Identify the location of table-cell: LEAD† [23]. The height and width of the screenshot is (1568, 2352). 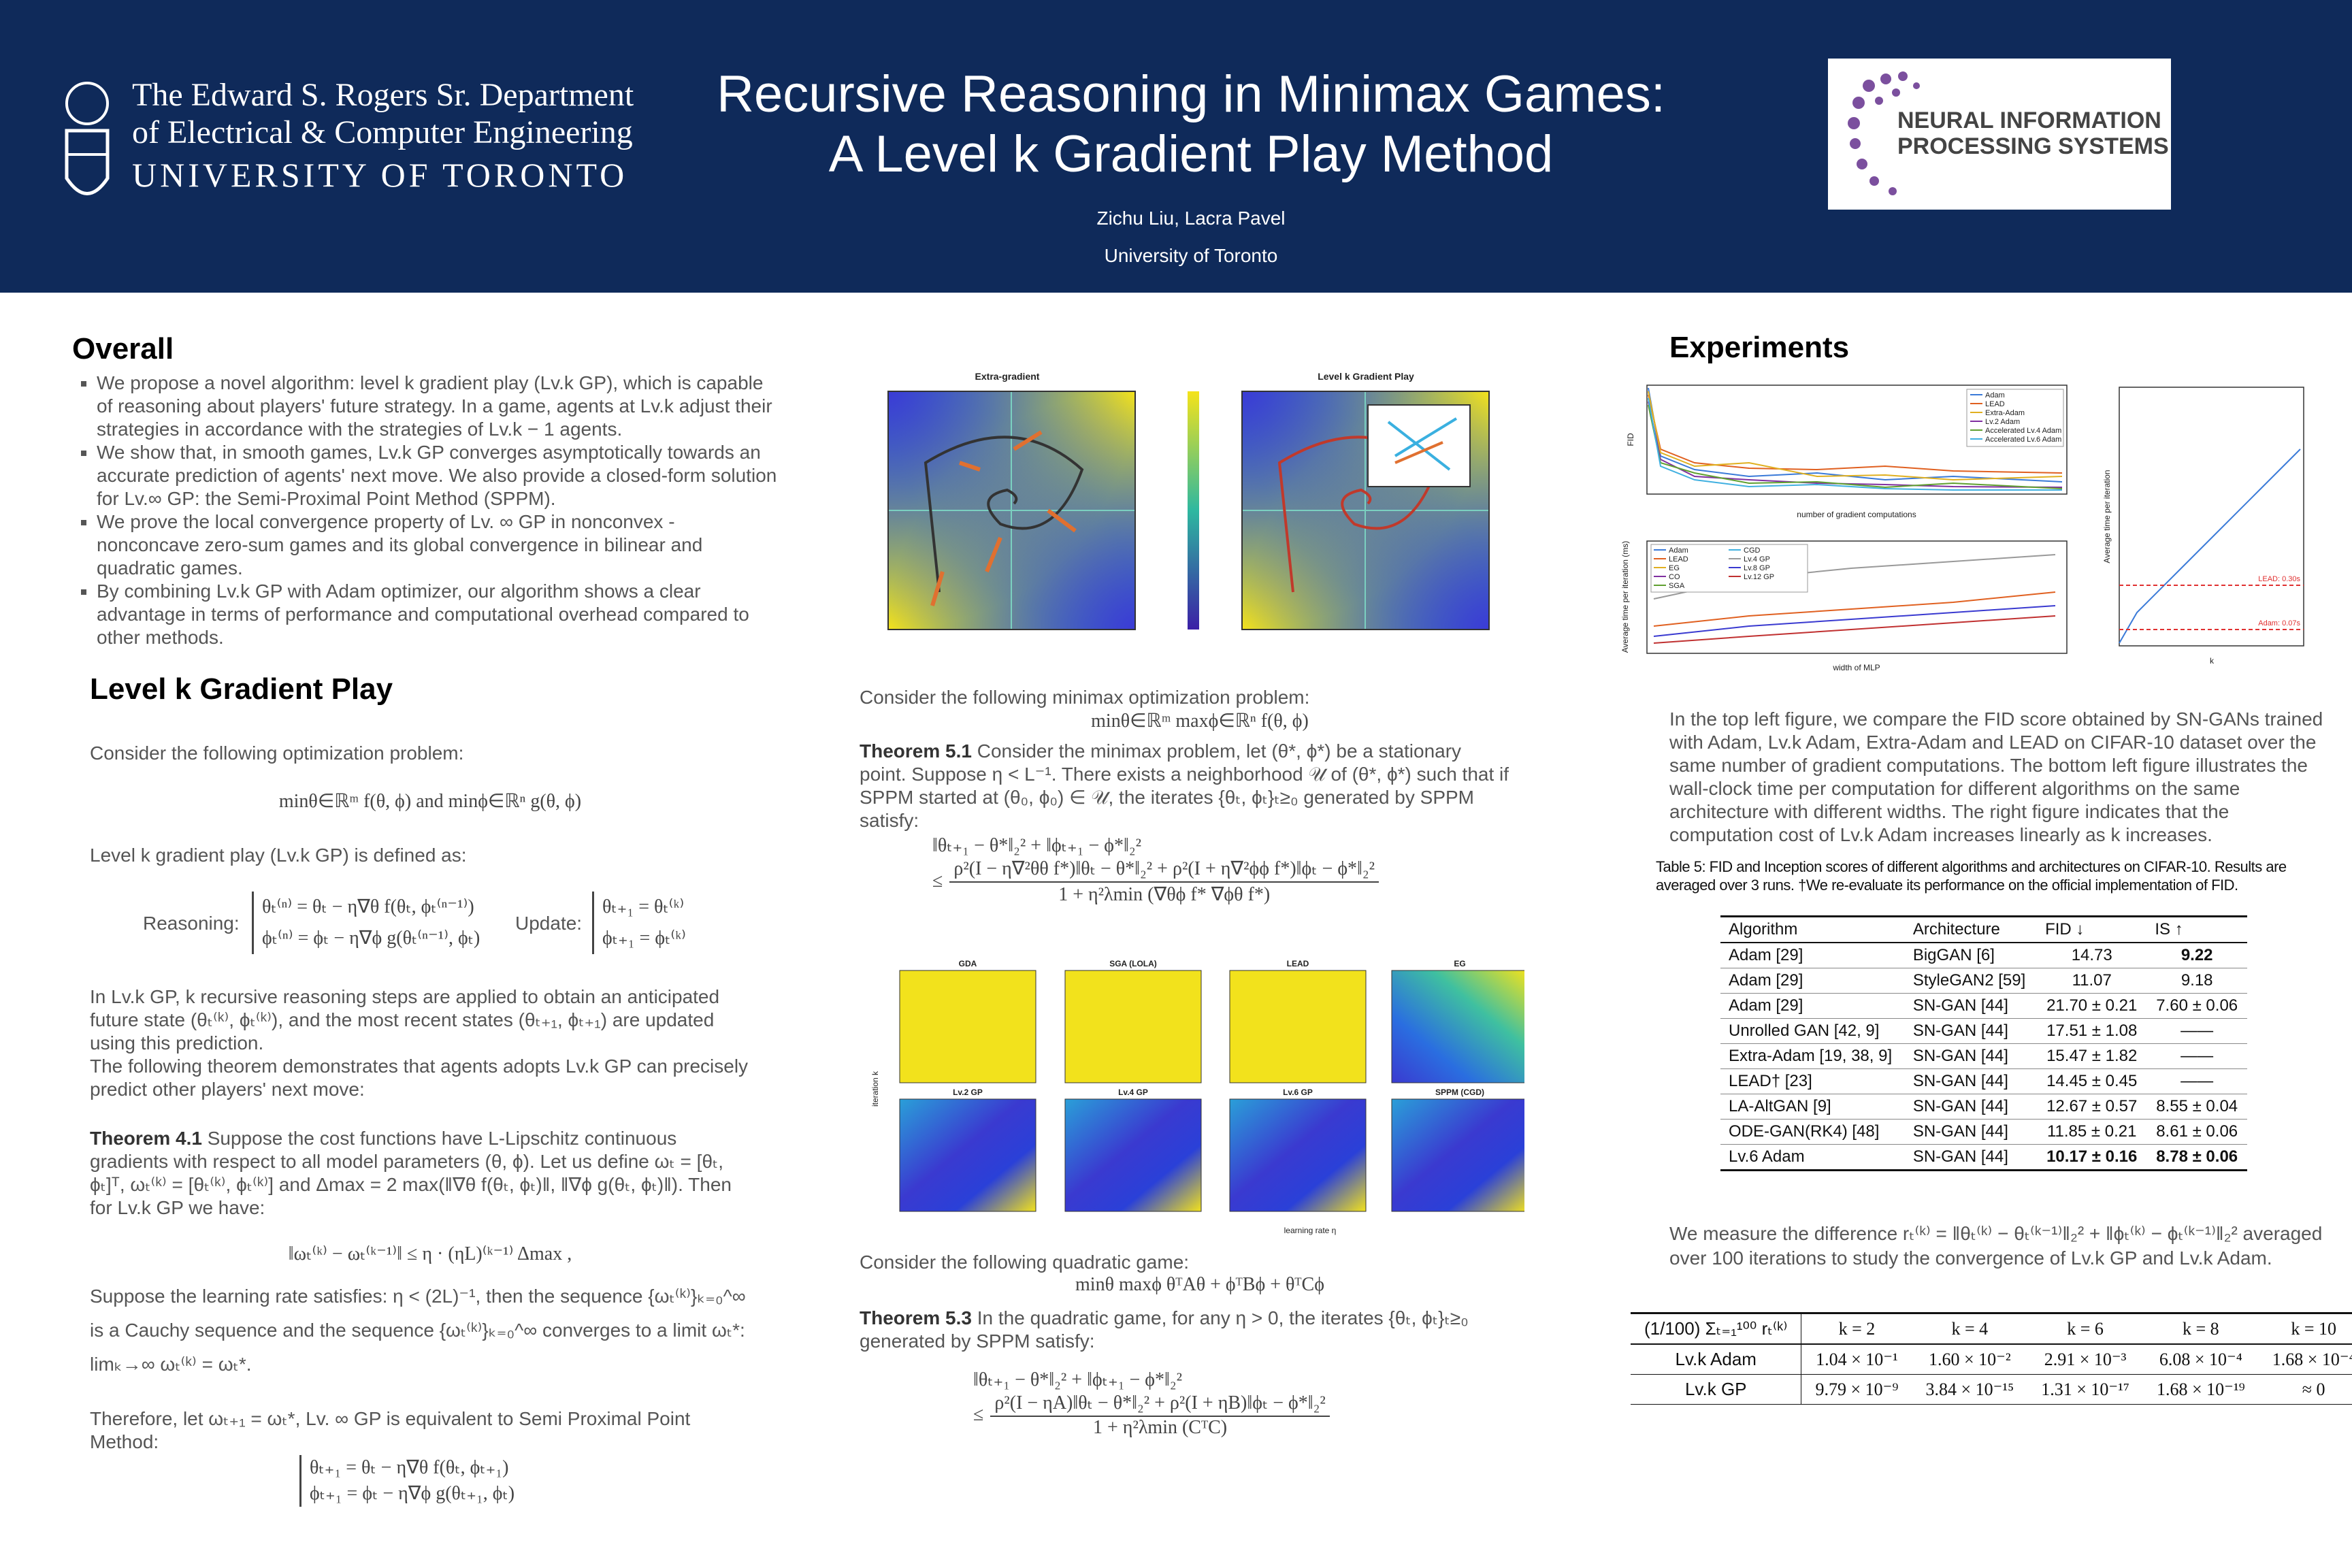
(1813, 1081).